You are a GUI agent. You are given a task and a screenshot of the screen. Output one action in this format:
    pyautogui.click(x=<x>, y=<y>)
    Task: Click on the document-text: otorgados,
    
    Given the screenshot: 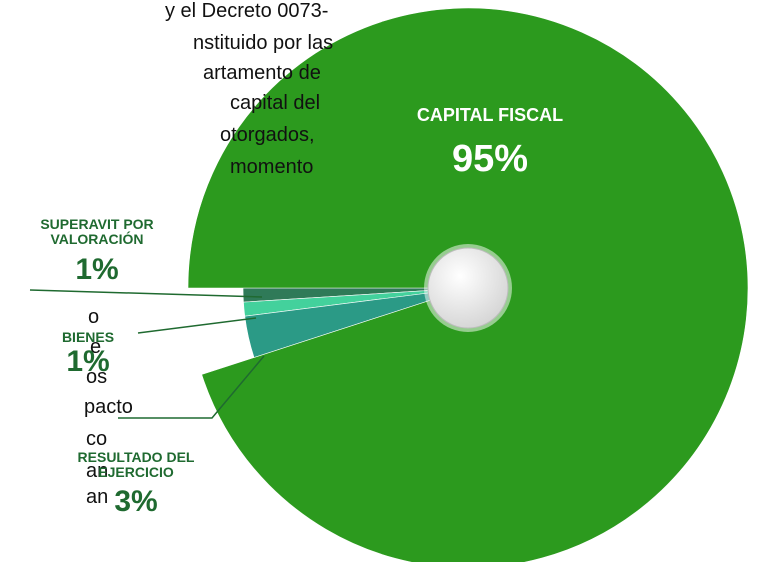 What is the action you would take?
    pyautogui.click(x=267, y=135)
    